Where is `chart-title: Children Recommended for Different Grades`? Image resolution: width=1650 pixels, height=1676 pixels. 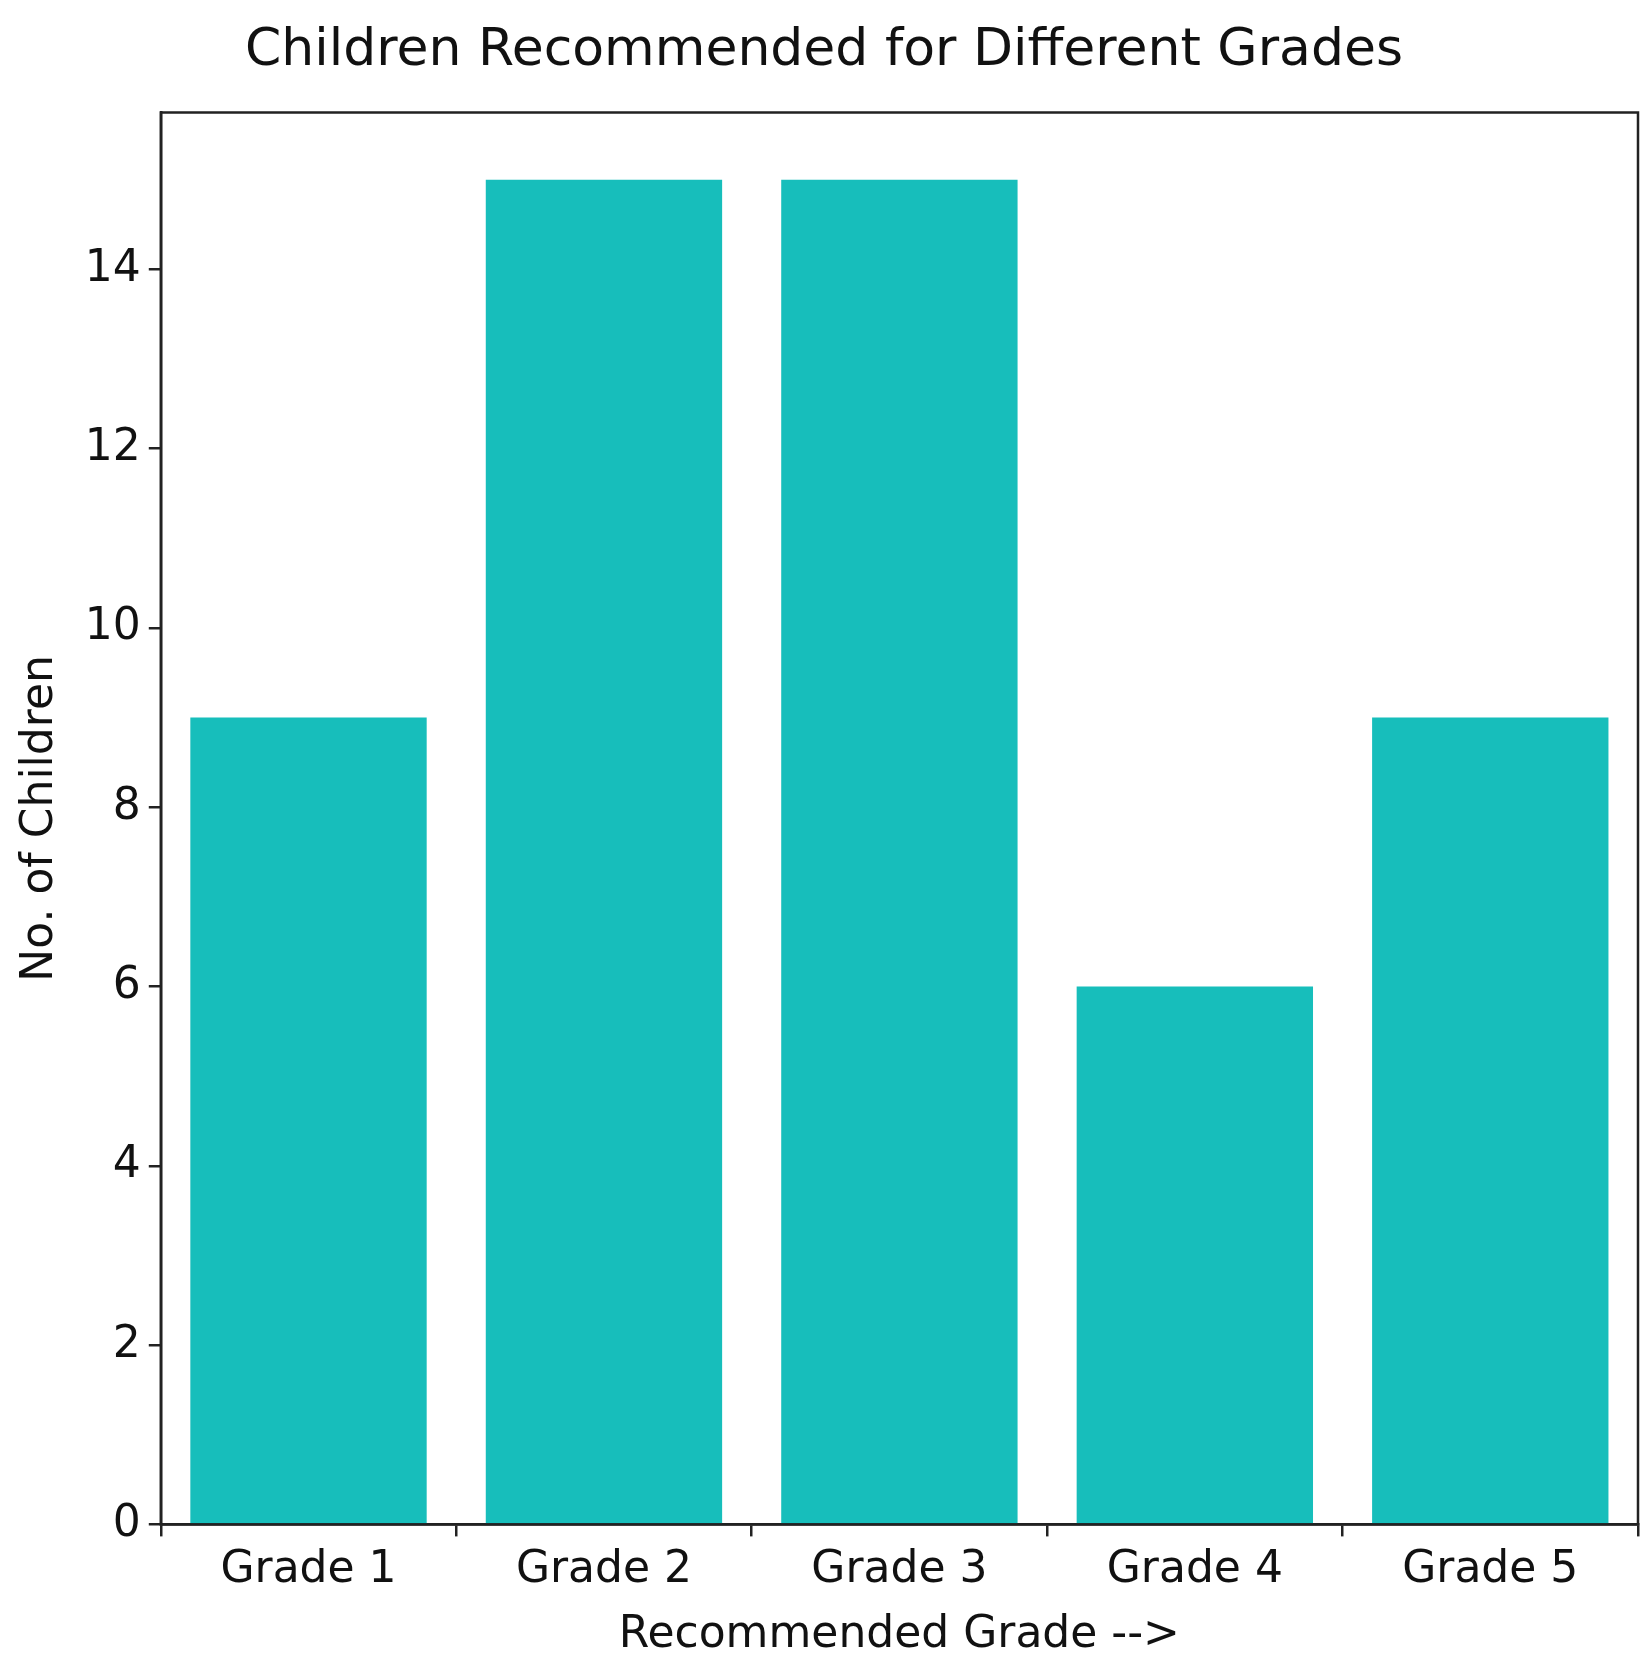
chart-title: Children Recommended for Different Grades is located at coordinates (824, 46).